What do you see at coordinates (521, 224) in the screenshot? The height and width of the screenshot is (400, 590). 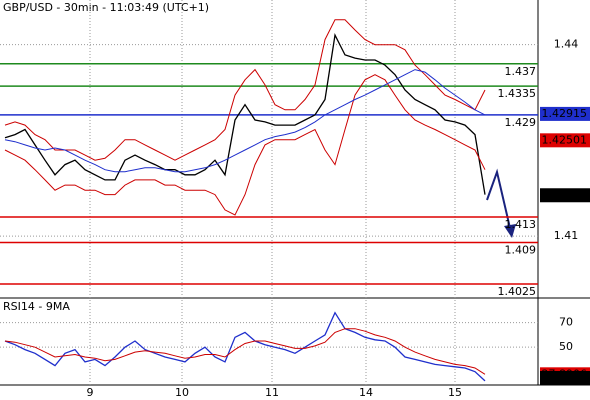 I see `level-label: 1.413` at bounding box center [521, 224].